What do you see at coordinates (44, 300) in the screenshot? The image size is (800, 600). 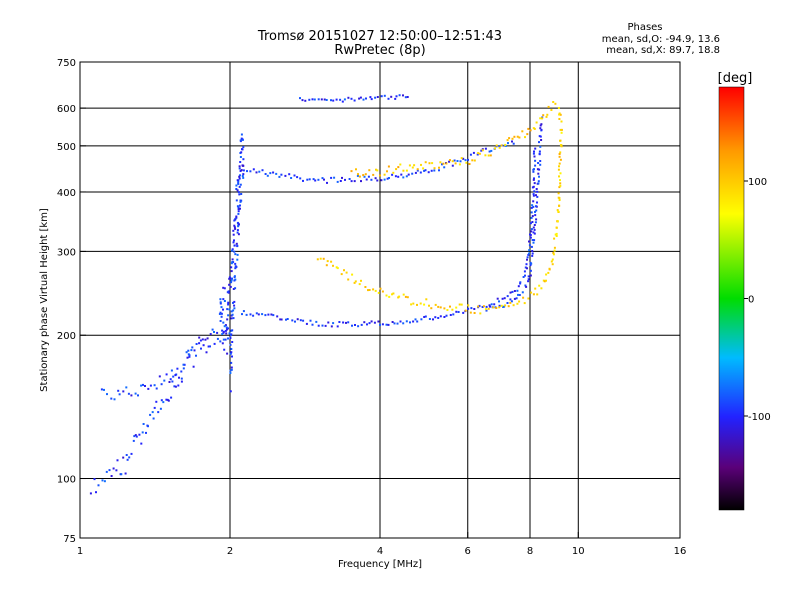 I see `y-axis-label: Stationary phase Virtual Height [km]` at bounding box center [44, 300].